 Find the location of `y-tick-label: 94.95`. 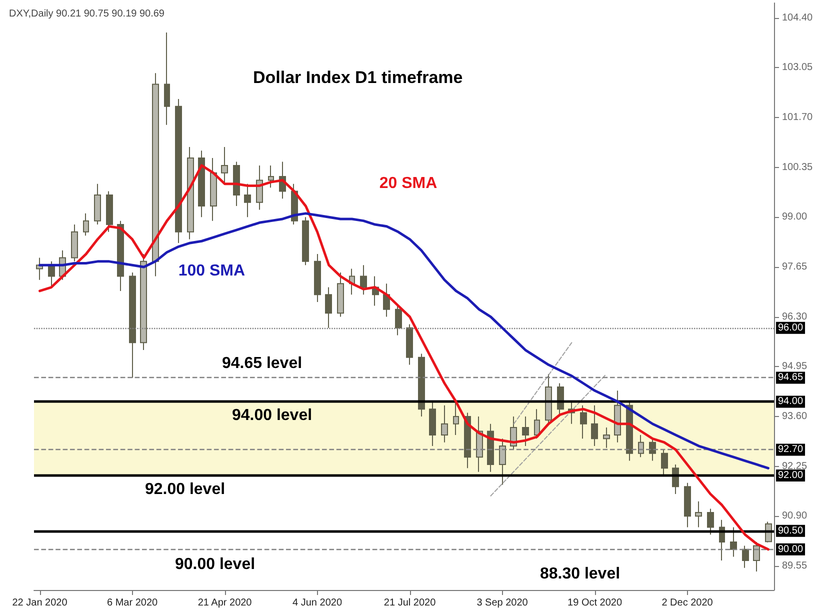

y-tick-label: 94.95 is located at coordinates (795, 366).